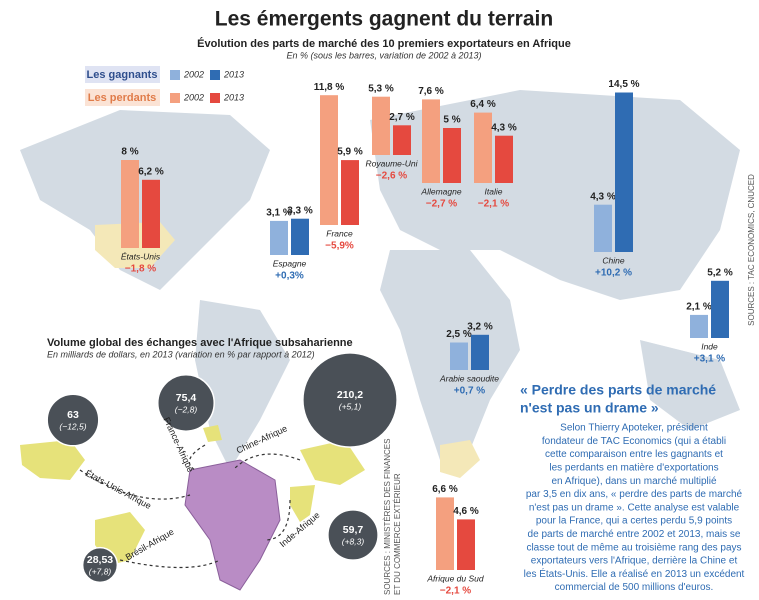 Image resolution: width=759 pixels, height=600 pixels. I want to click on change-label: +10,2 %, so click(613, 273).